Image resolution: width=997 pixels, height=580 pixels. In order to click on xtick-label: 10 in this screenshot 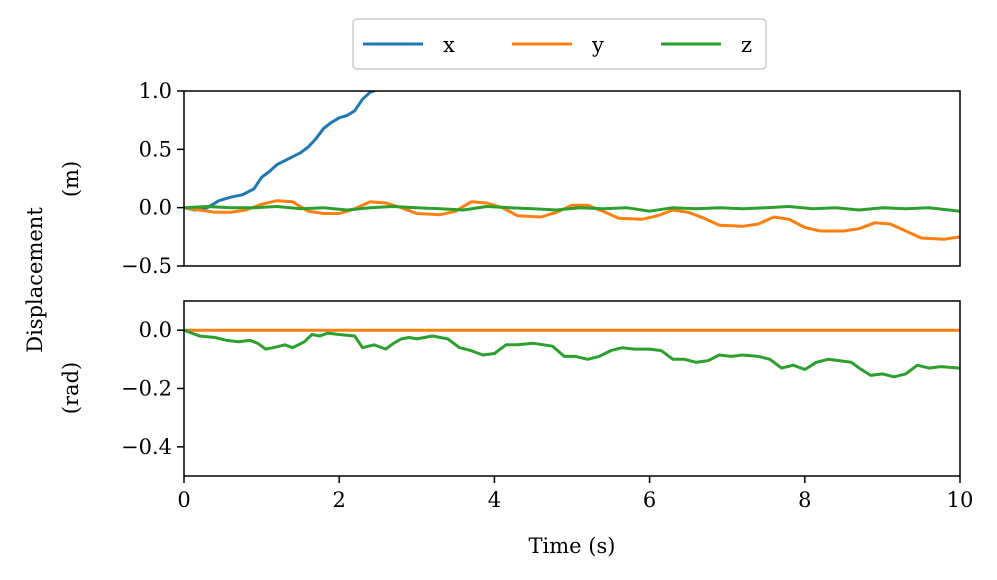, I will do `click(960, 500)`.